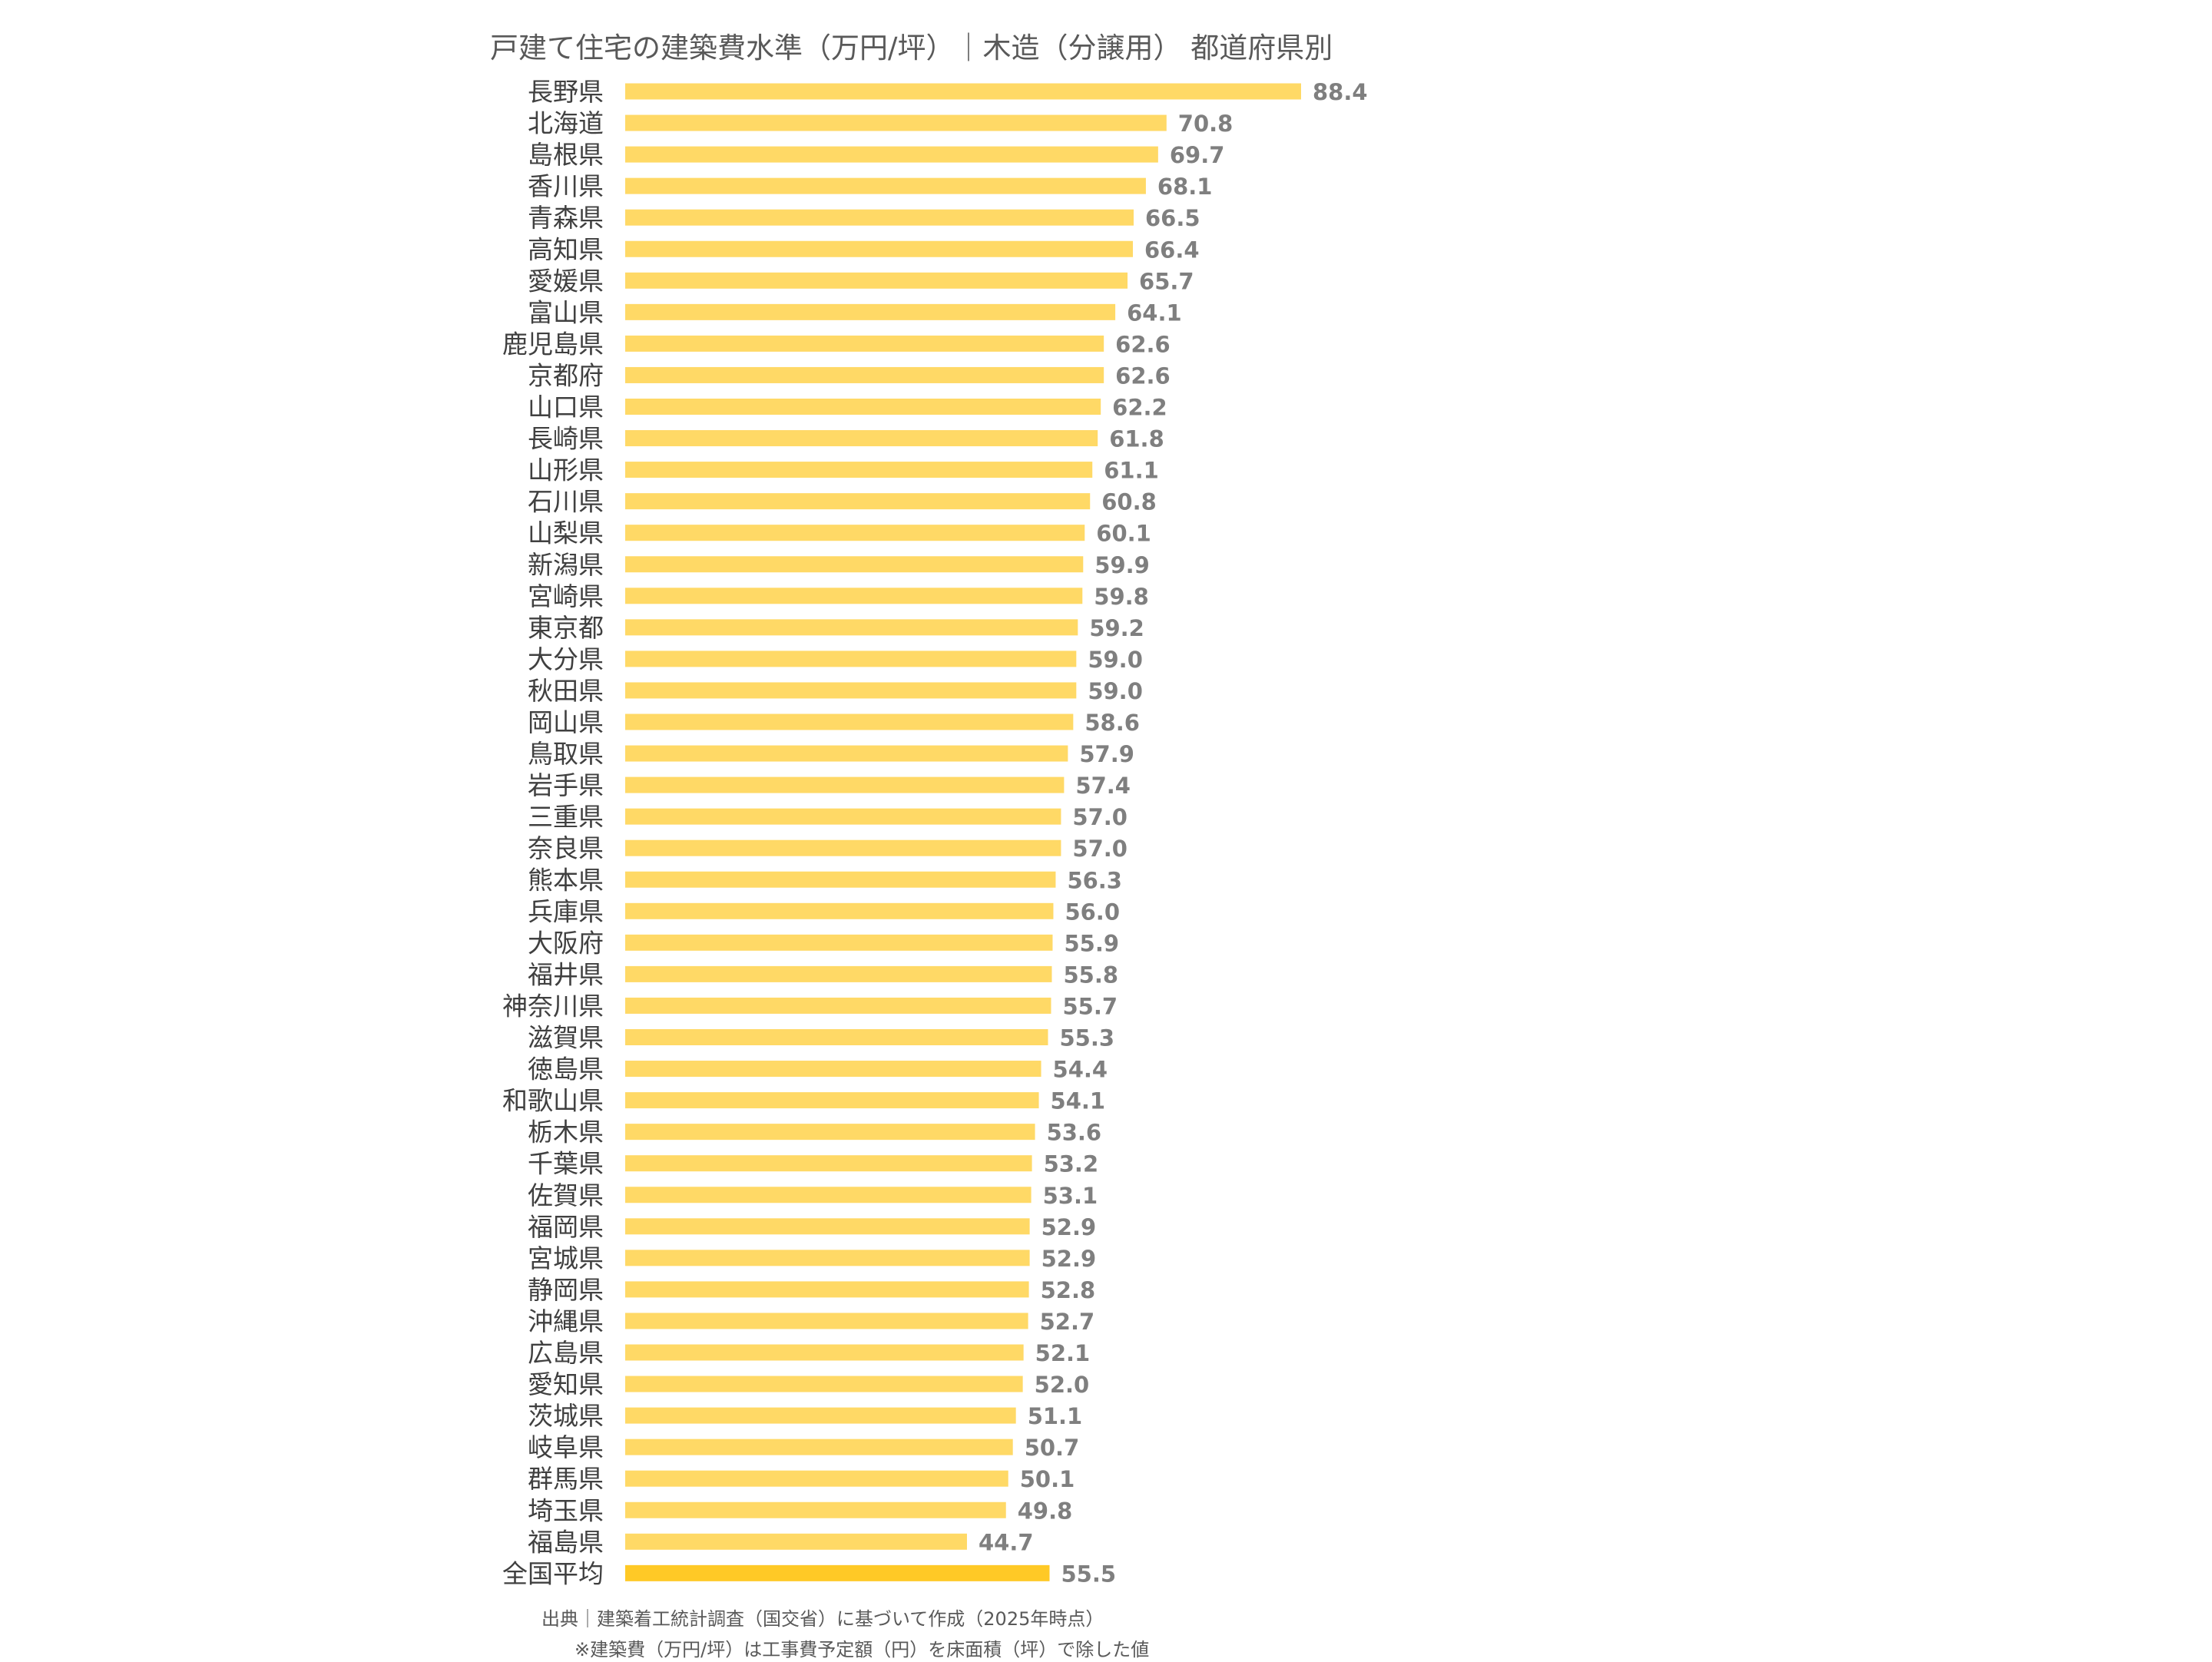 This screenshot has width=2212, height=1662. What do you see at coordinates (1062, 1385) in the screenshot?
I see `value-label: 52.0` at bounding box center [1062, 1385].